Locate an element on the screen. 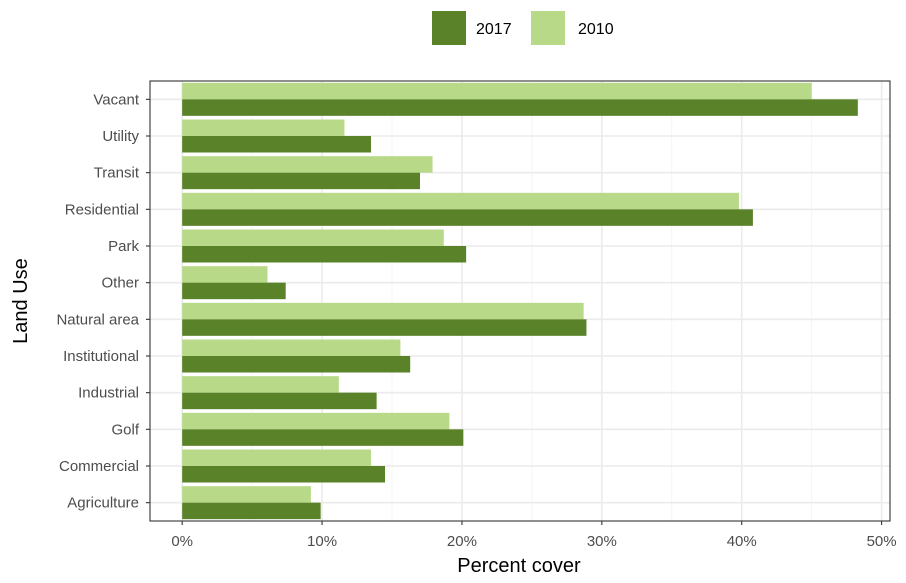  bar-2017-industrial is located at coordinates (279, 401).